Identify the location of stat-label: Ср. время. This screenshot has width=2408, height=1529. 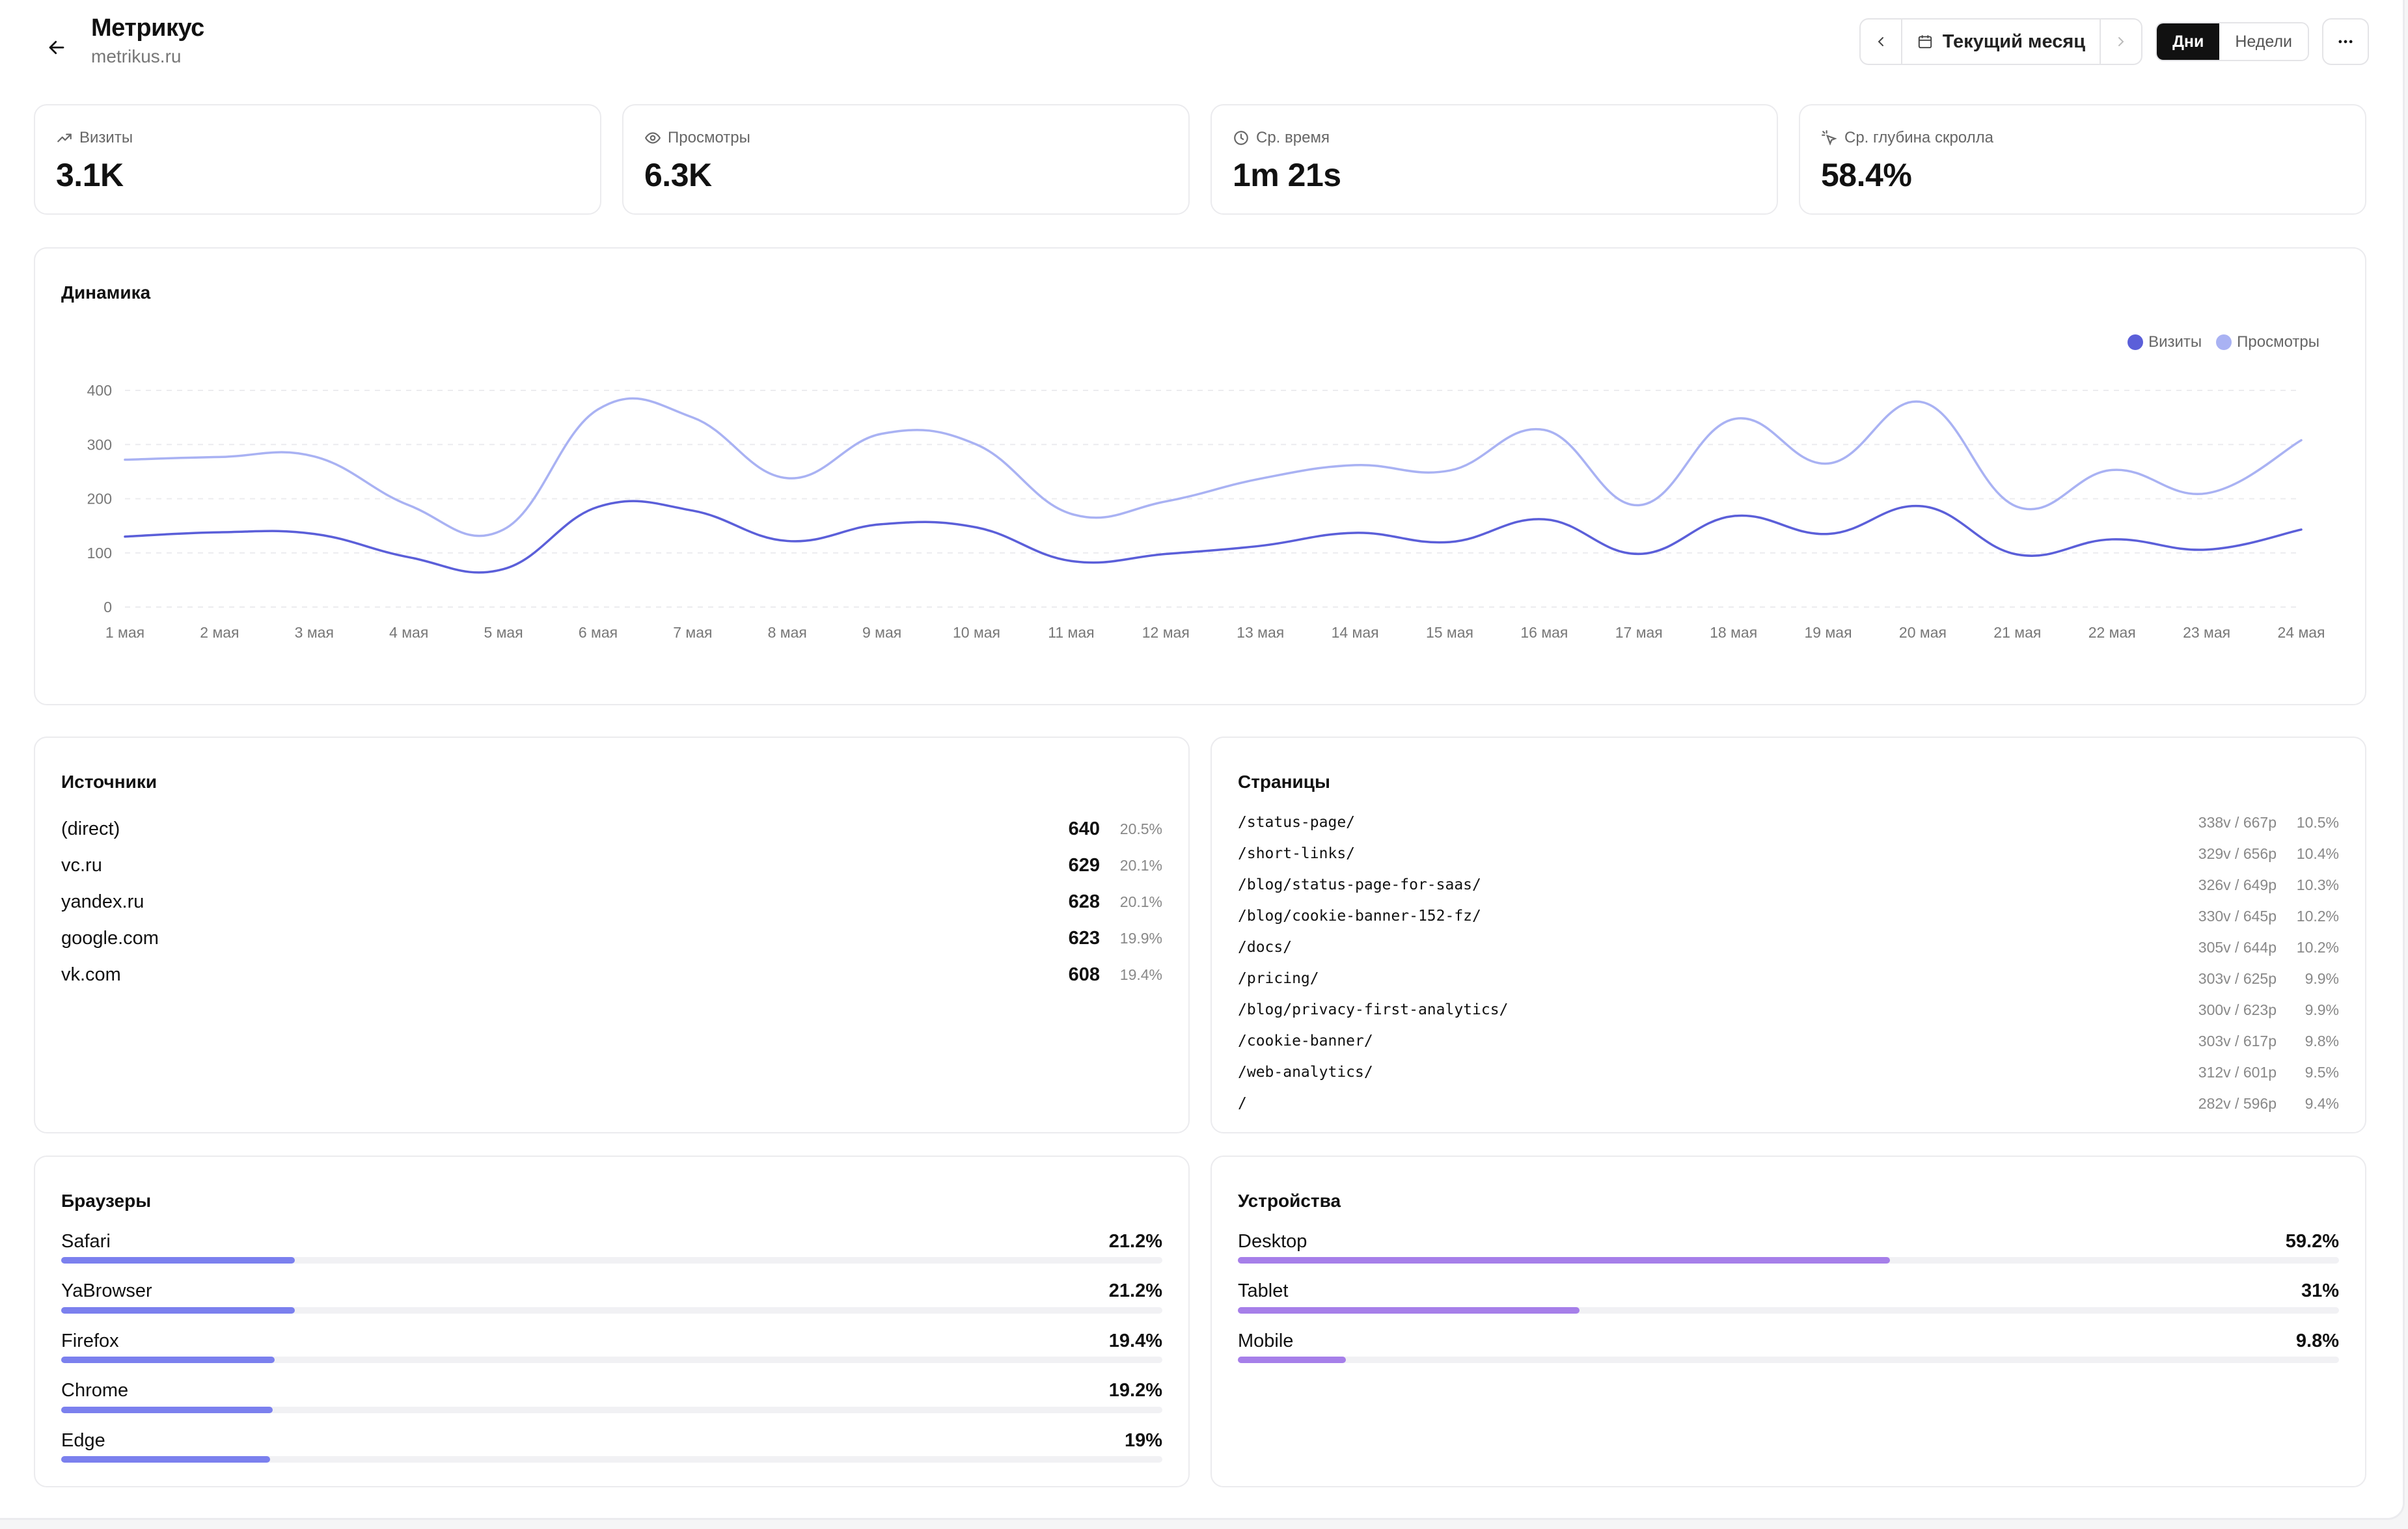
(1293, 137).